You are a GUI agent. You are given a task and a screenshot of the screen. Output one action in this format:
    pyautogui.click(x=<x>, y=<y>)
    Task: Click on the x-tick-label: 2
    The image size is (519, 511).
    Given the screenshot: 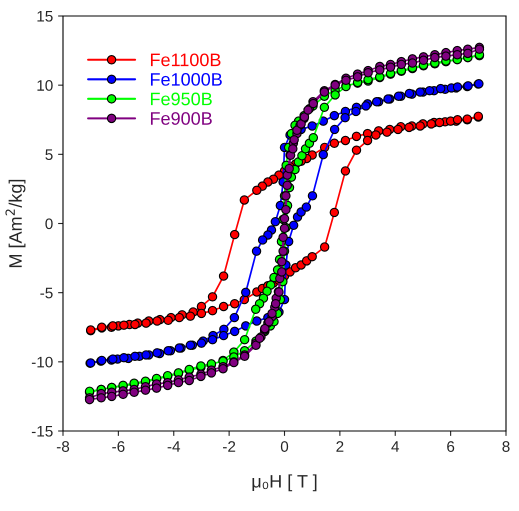 What is the action you would take?
    pyautogui.click(x=340, y=446)
    